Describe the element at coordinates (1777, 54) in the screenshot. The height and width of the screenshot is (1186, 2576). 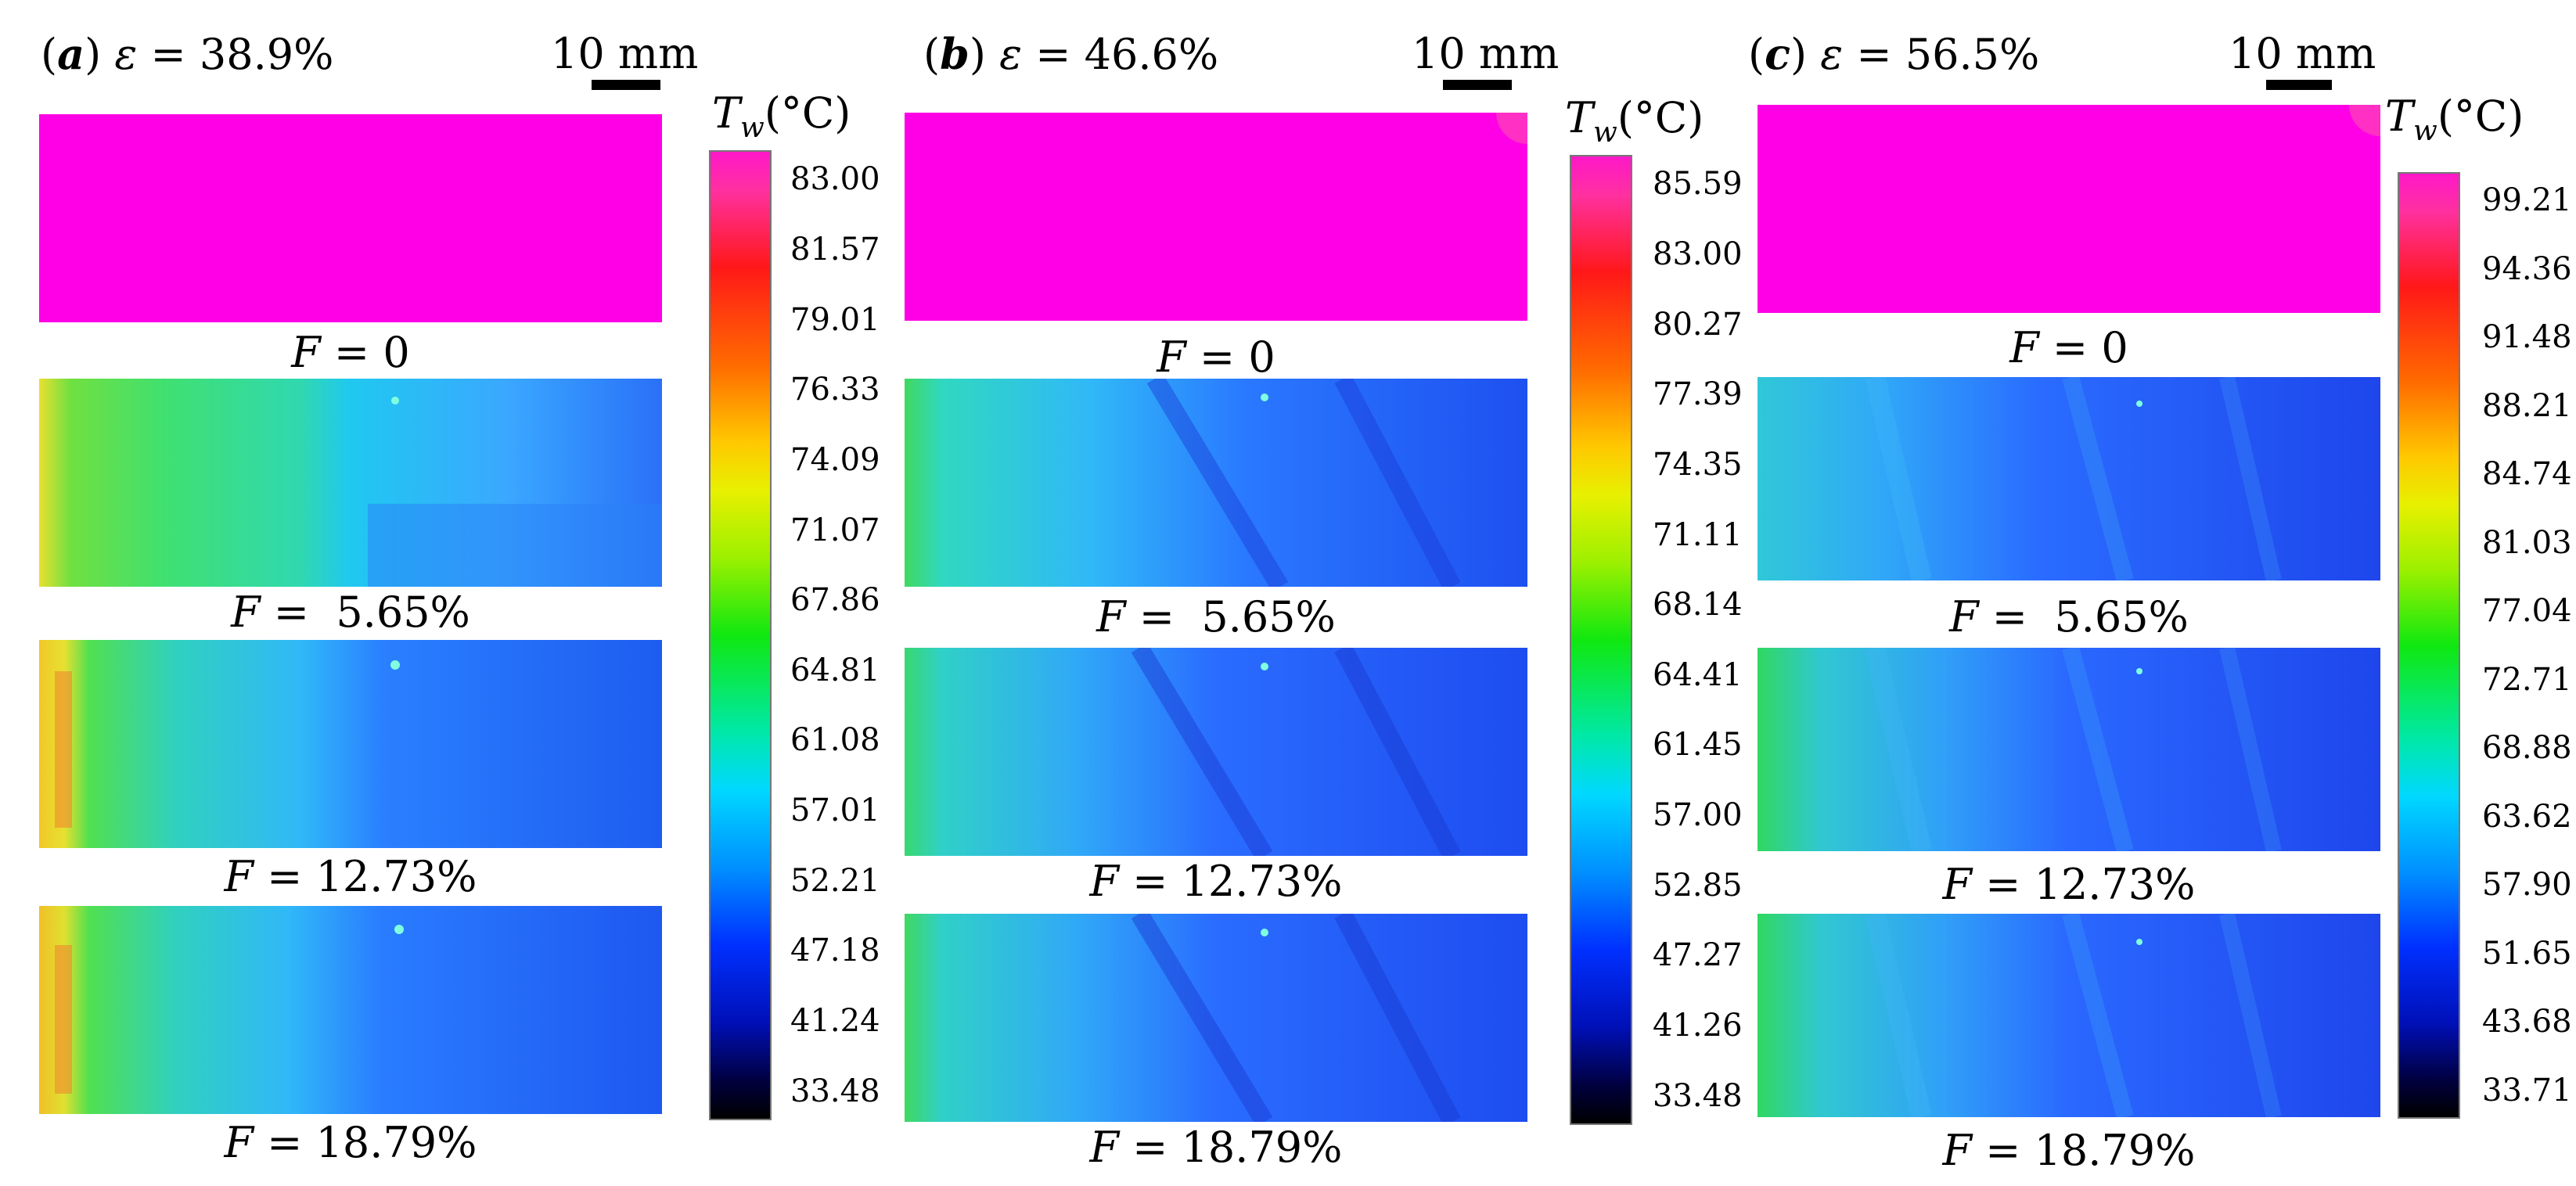
I see `panel-letter: c` at that location.